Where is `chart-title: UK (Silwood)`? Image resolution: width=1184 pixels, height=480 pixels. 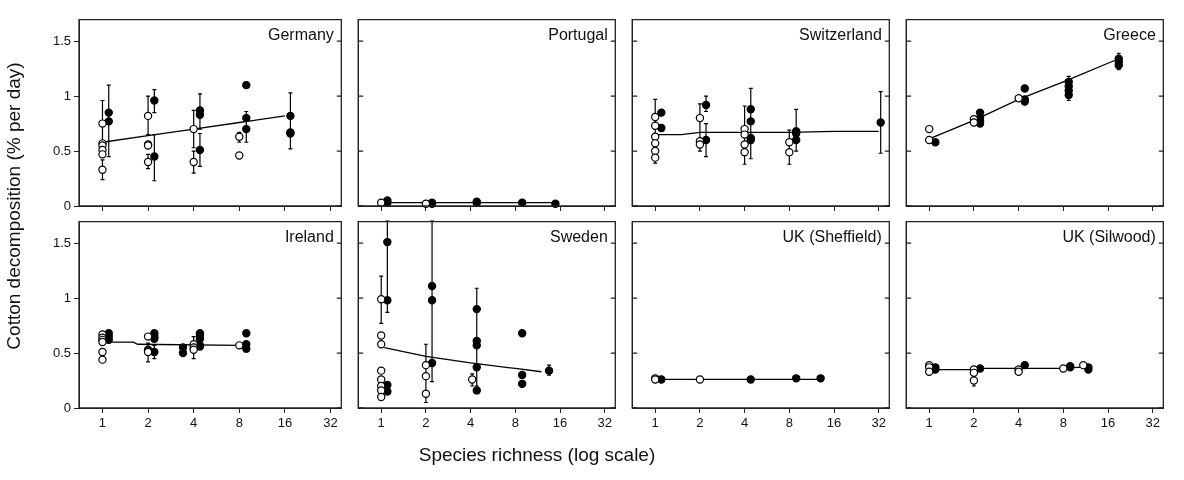
chart-title: UK (Silwood) is located at coordinates (1109, 236).